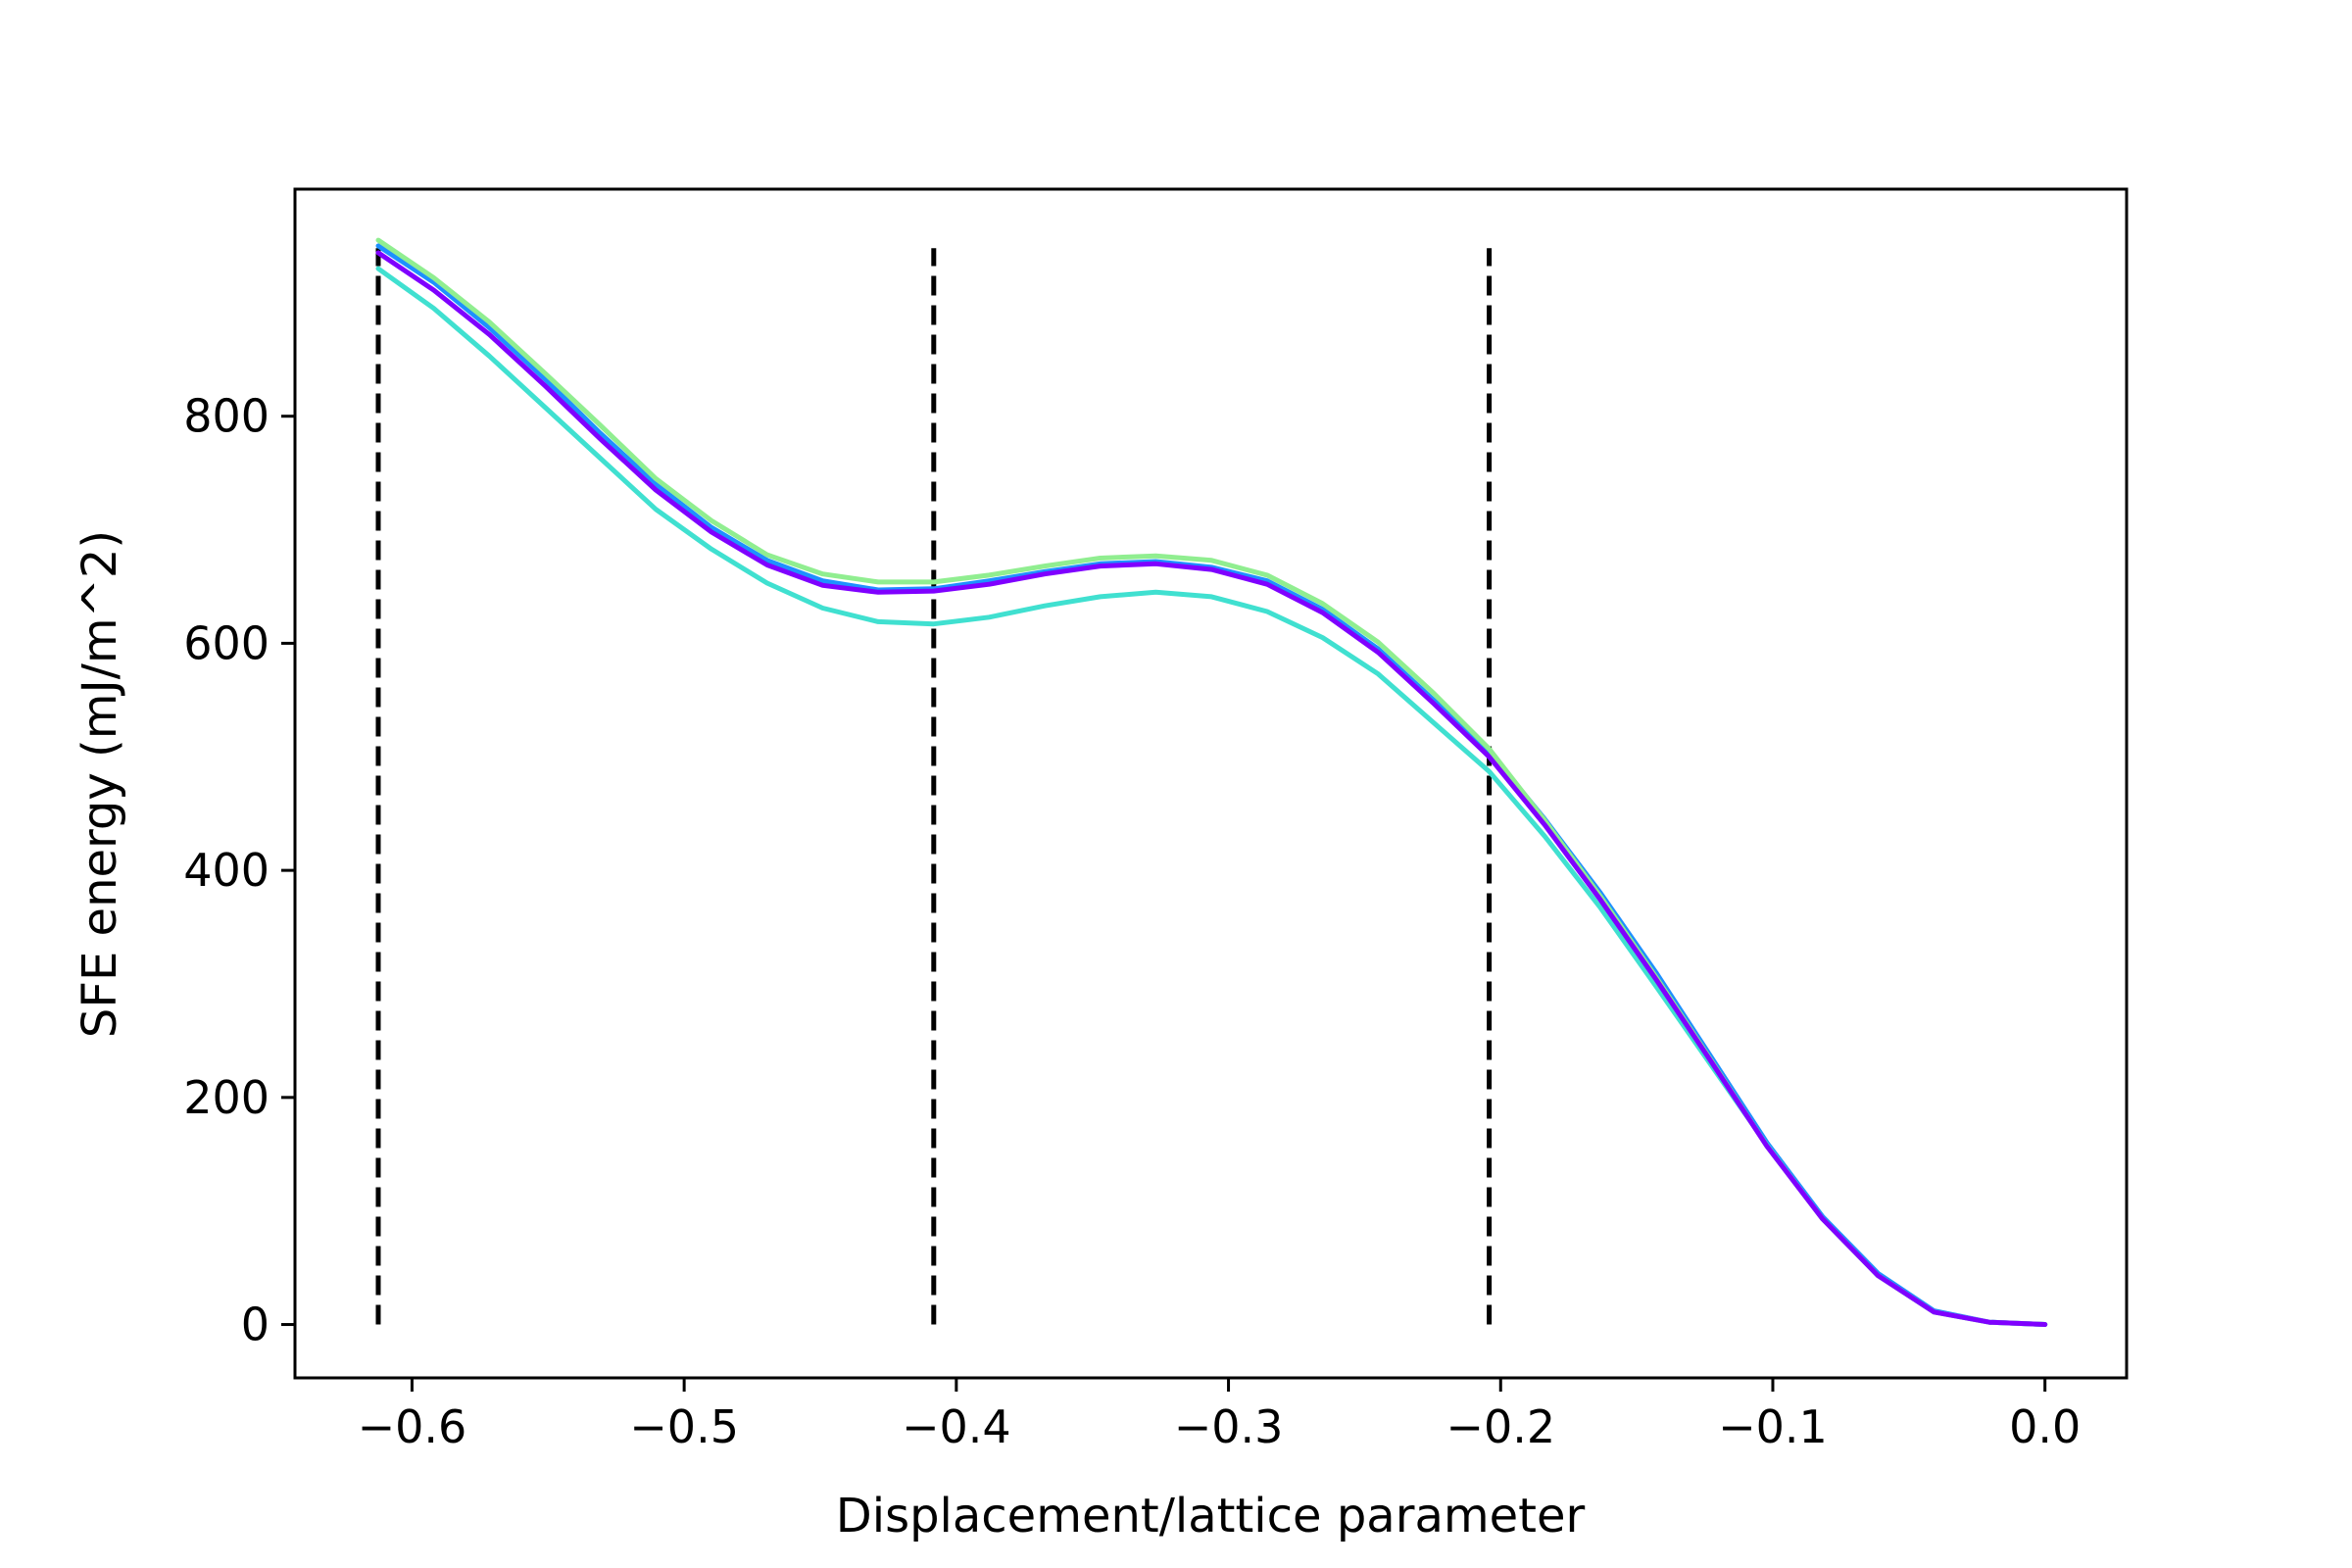 The height and width of the screenshot is (1568, 2352). What do you see at coordinates (956, 1426) in the screenshot?
I see `x-tick-label: −0.4` at bounding box center [956, 1426].